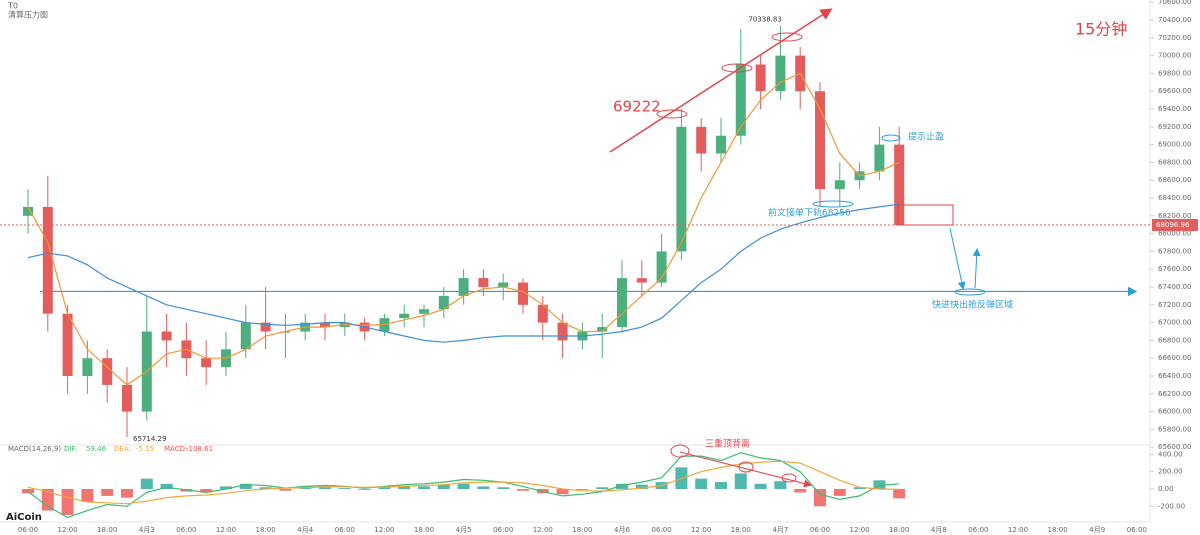  Describe the element at coordinates (199, 449) in the screenshot. I see `legend-value: -108.61` at that location.